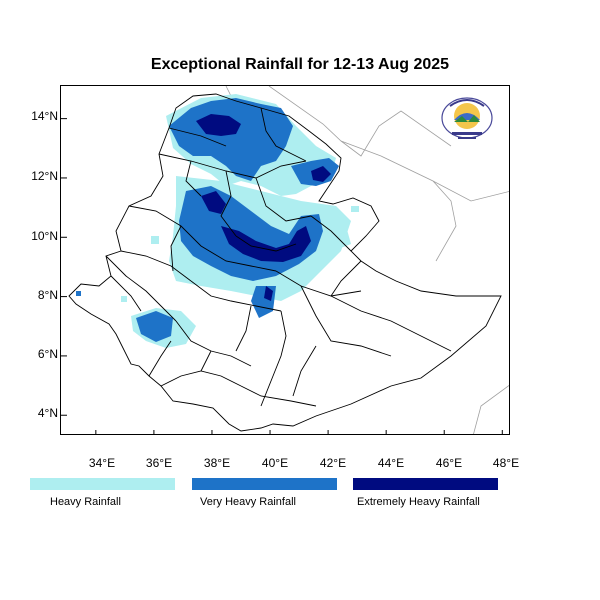  What do you see at coordinates (47, 354) in the screenshot?
I see `y-tick-label: 6°N` at bounding box center [47, 354].